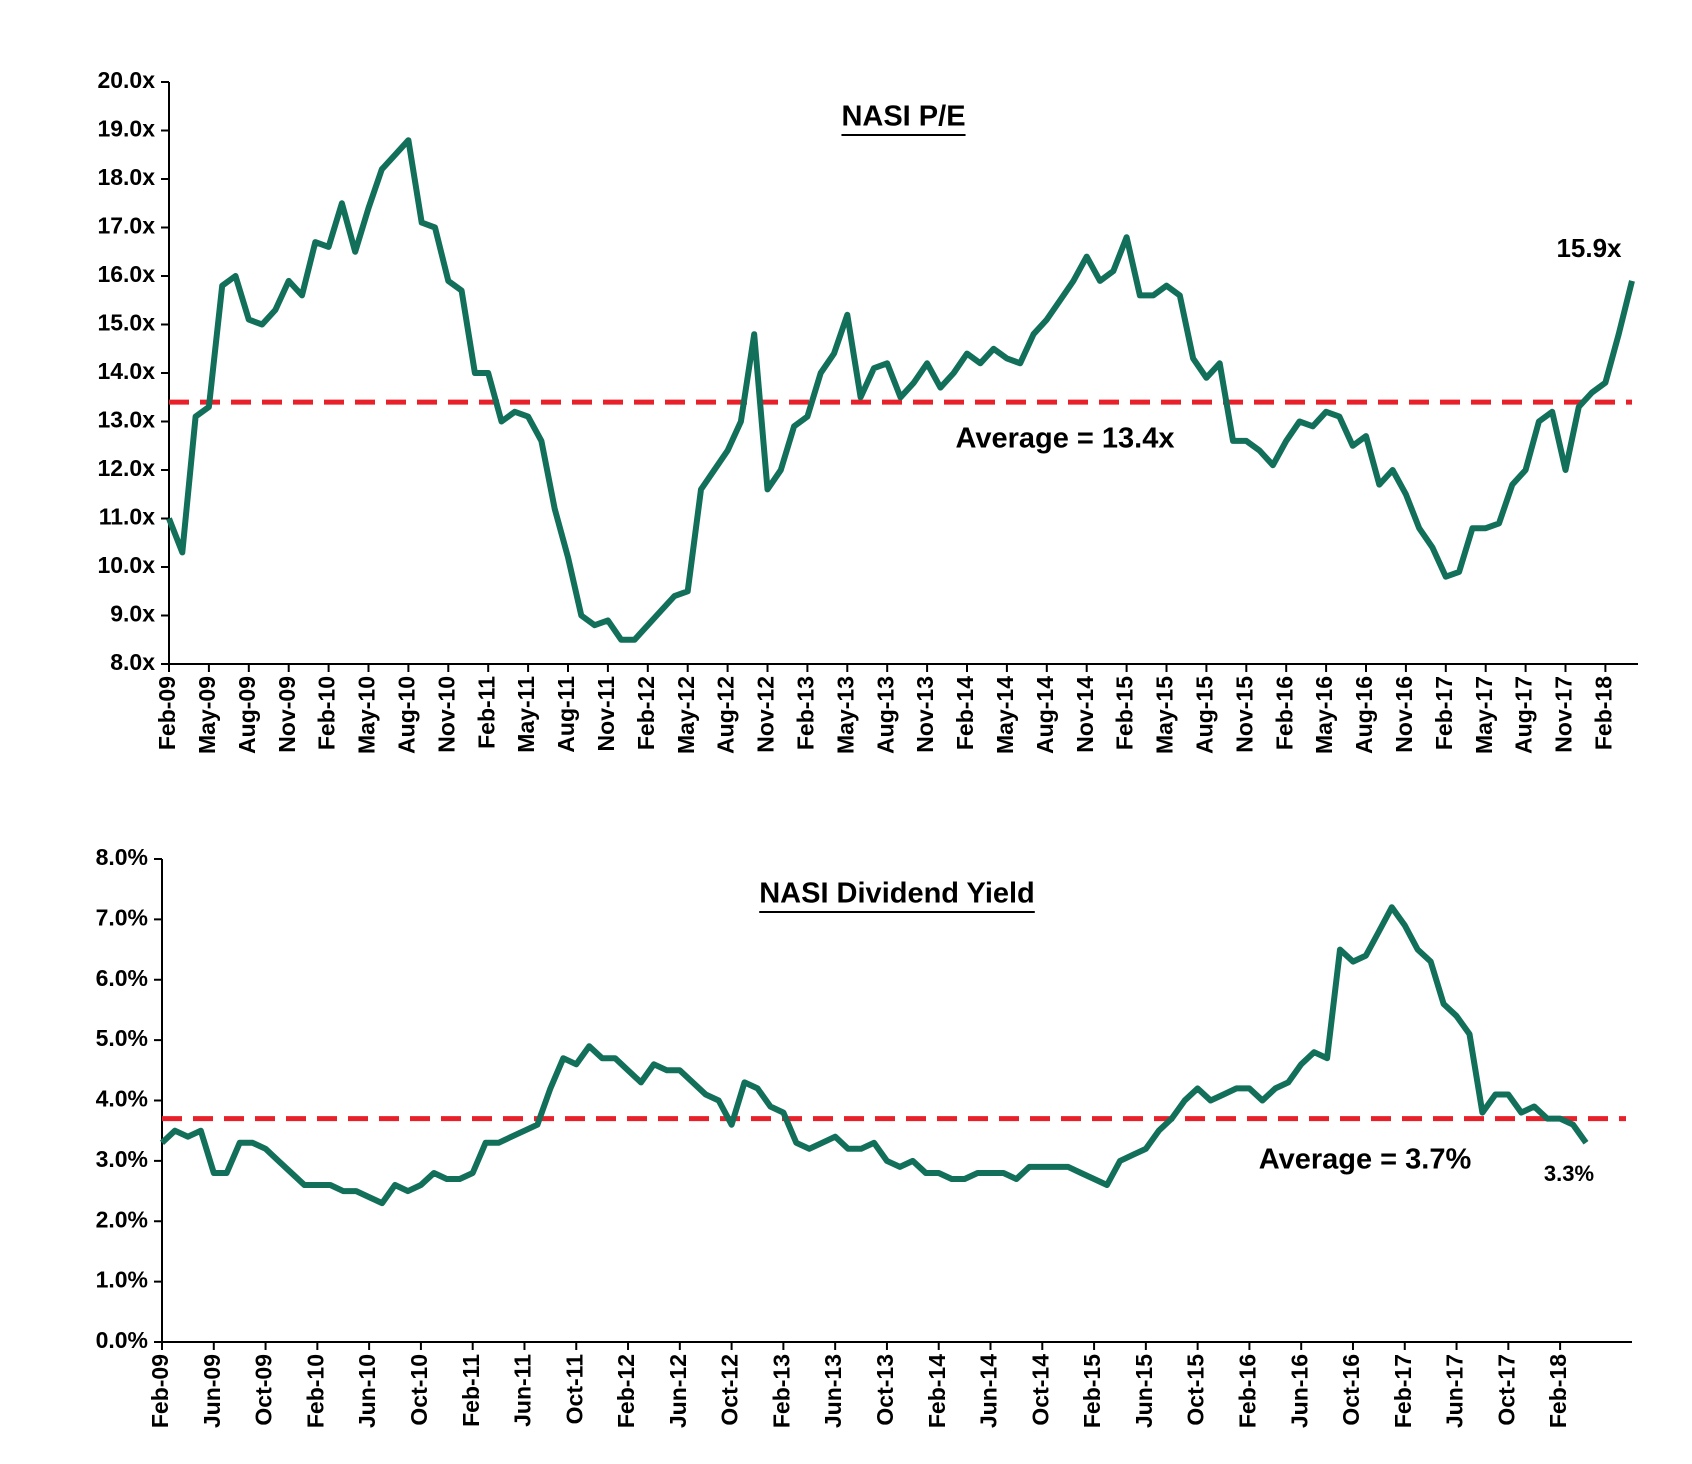  I want to click on end-label: 3.3%, so click(1569, 1173).